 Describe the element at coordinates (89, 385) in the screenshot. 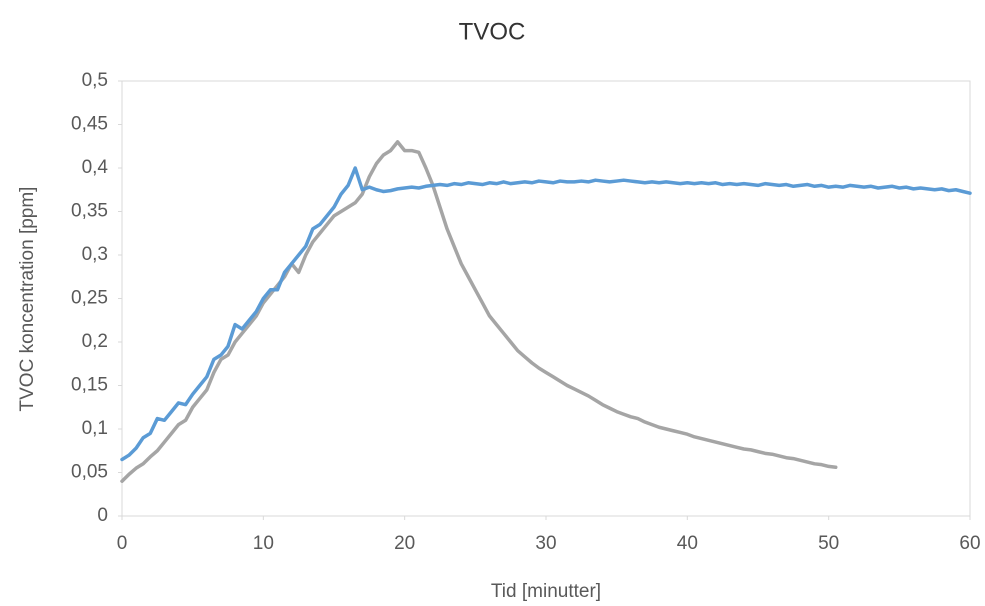

I see `y-tick-label: 0,15` at that location.